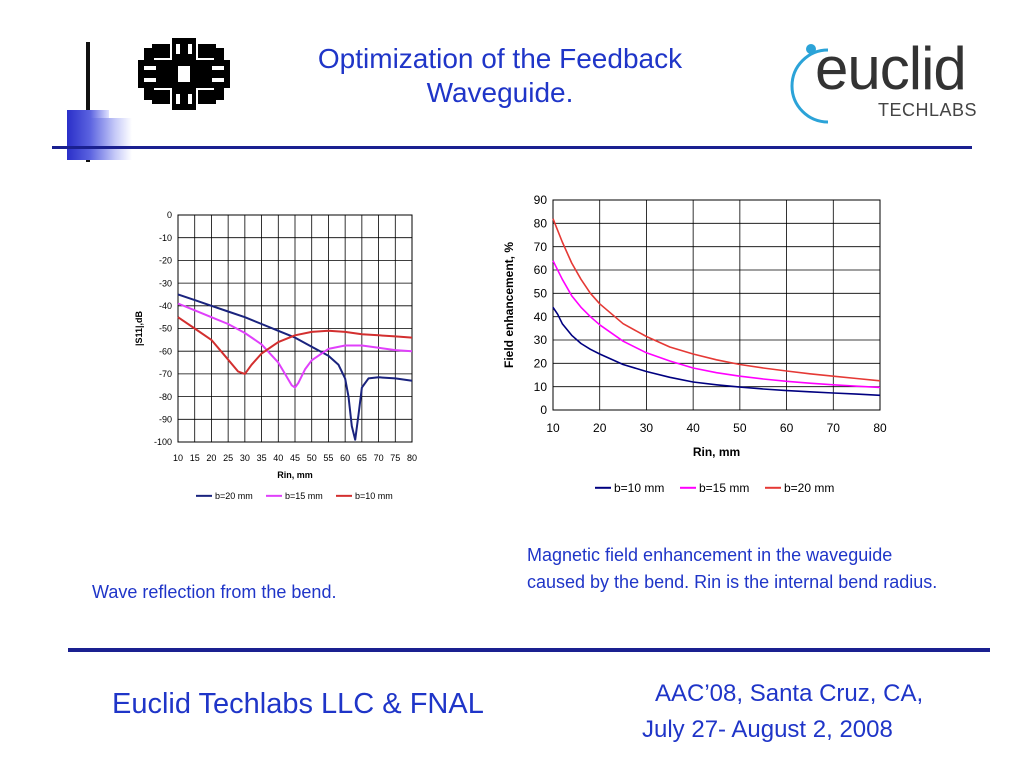  Describe the element at coordinates (298, 704) in the screenshot. I see `footer-organization: Euclid Techlabs LLC & FNAL` at that location.